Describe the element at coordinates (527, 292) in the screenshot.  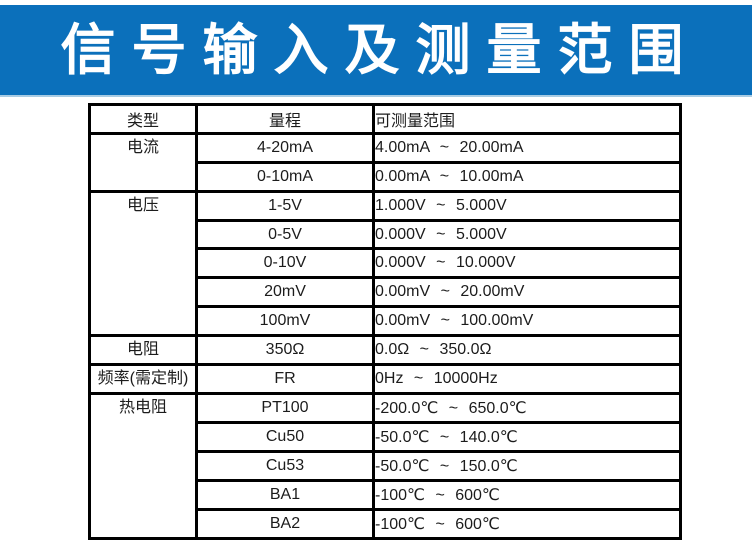
I see `measurable-cell: 0.00mV ~ 20.00mV` at that location.